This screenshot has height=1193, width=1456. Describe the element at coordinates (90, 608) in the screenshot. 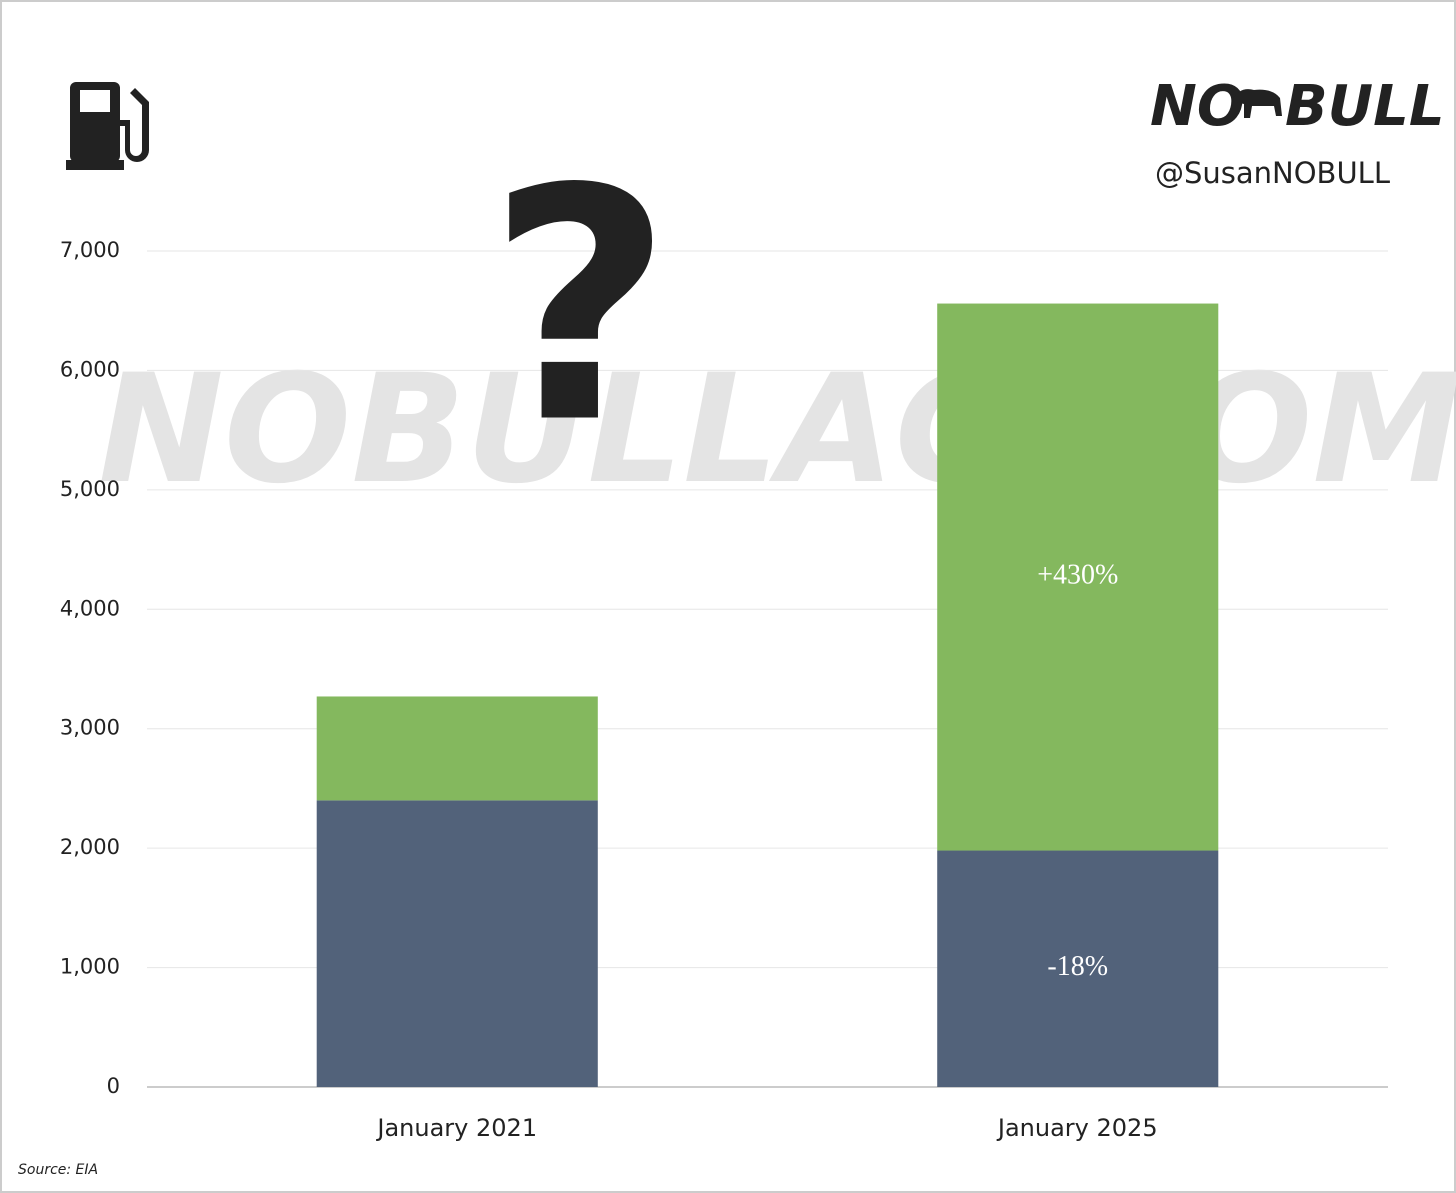

I see `y-tick-label: 4,000` at that location.